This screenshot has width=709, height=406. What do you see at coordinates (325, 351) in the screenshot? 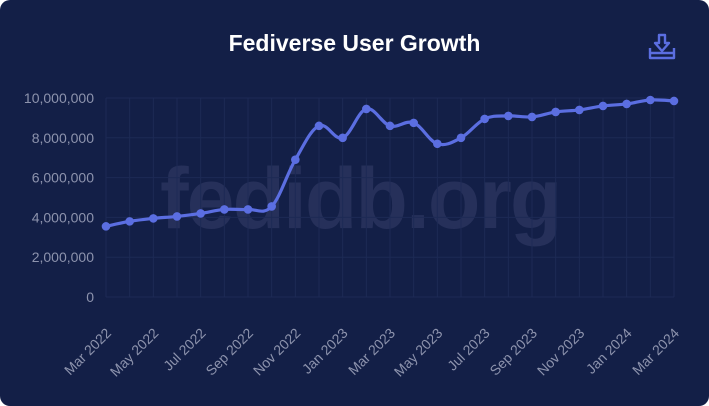
I see `x-tick-label: Jan 2023` at bounding box center [325, 351].